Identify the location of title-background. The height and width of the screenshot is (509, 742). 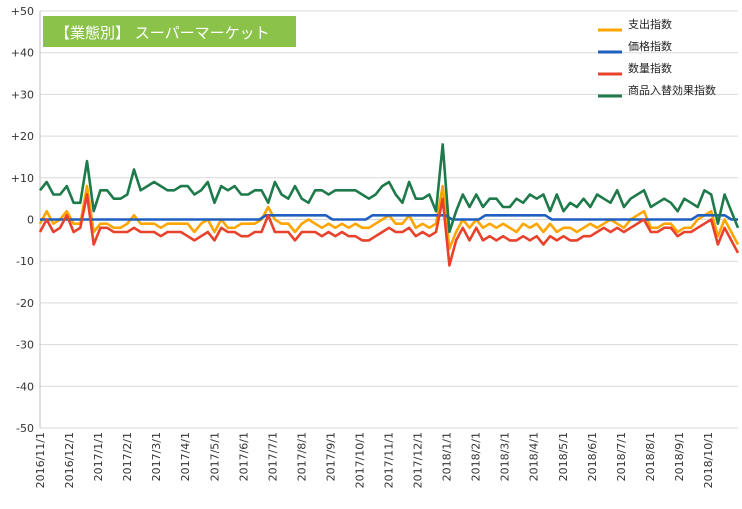
(169, 31).